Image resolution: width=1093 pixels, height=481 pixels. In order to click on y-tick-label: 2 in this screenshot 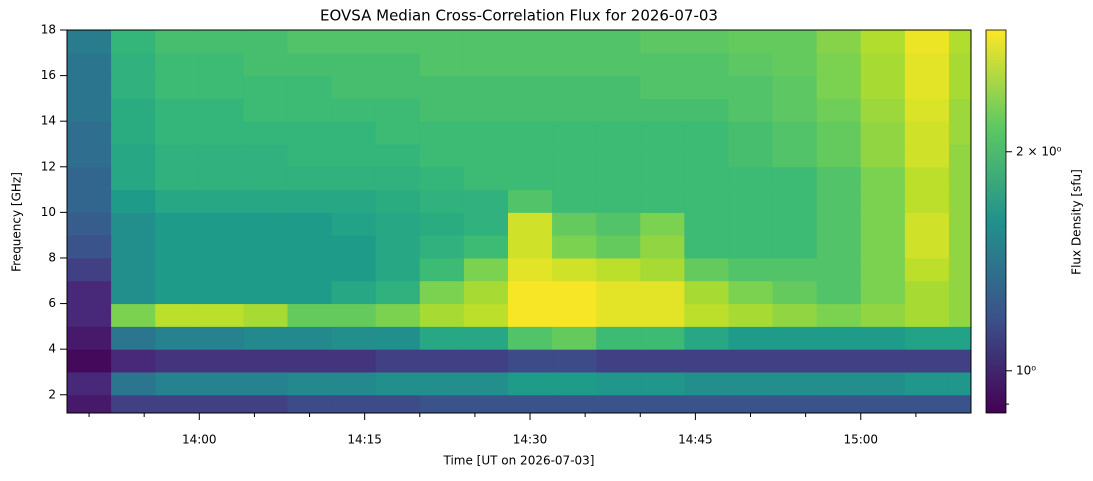, I will do `click(52, 394)`.